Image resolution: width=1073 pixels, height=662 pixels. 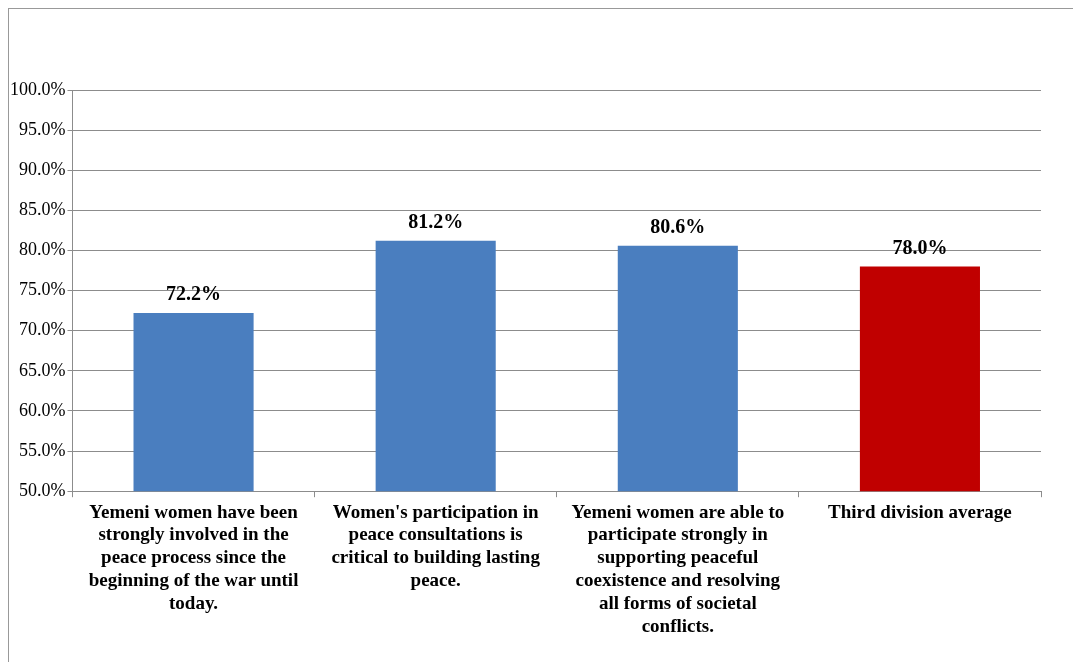 I want to click on data-label: 81.2%, so click(x=436, y=221).